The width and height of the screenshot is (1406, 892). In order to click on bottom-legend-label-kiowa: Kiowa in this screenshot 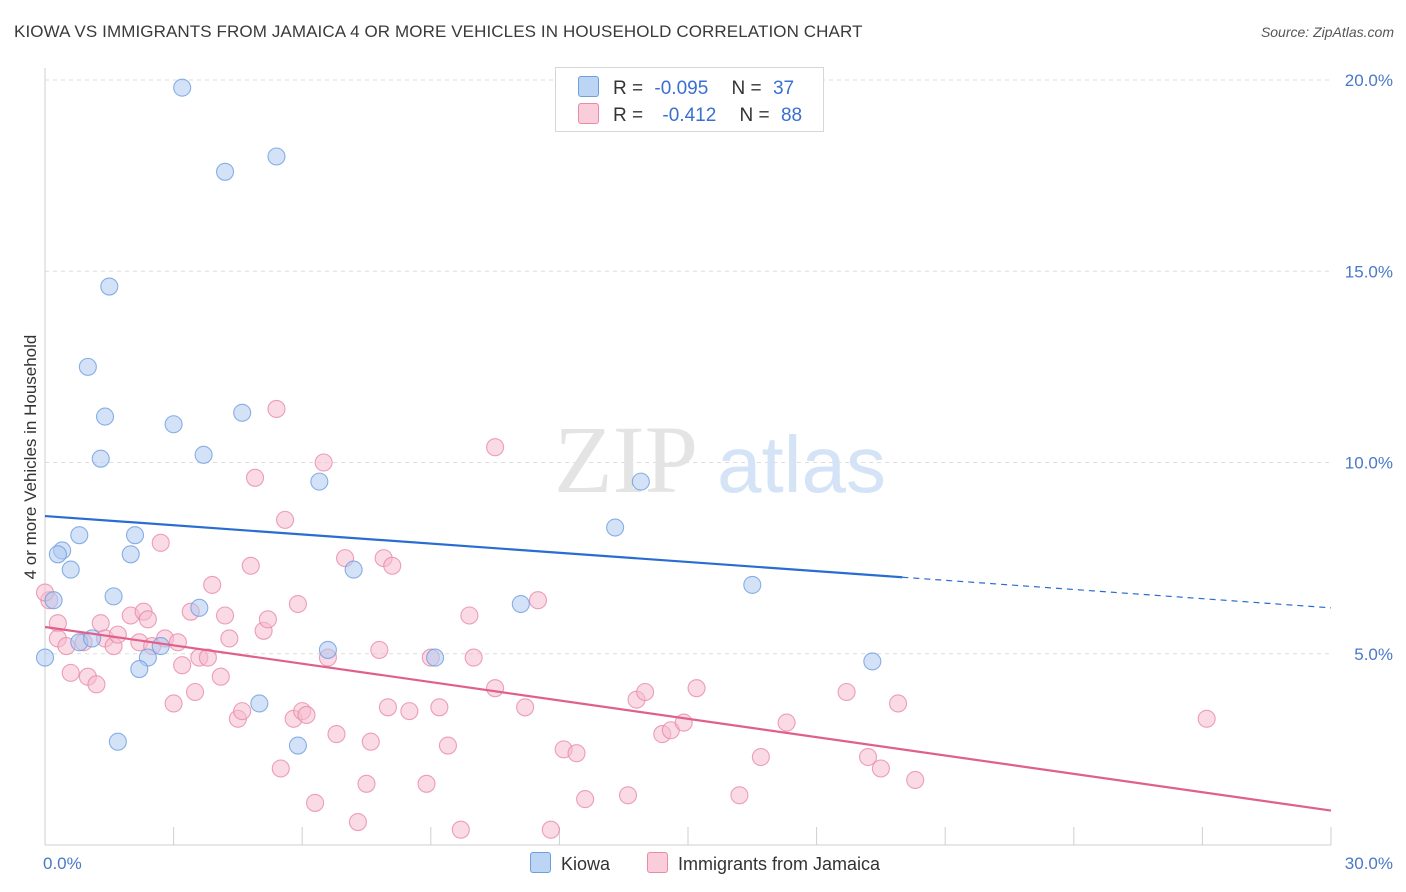, I will do `click(586, 864)`.